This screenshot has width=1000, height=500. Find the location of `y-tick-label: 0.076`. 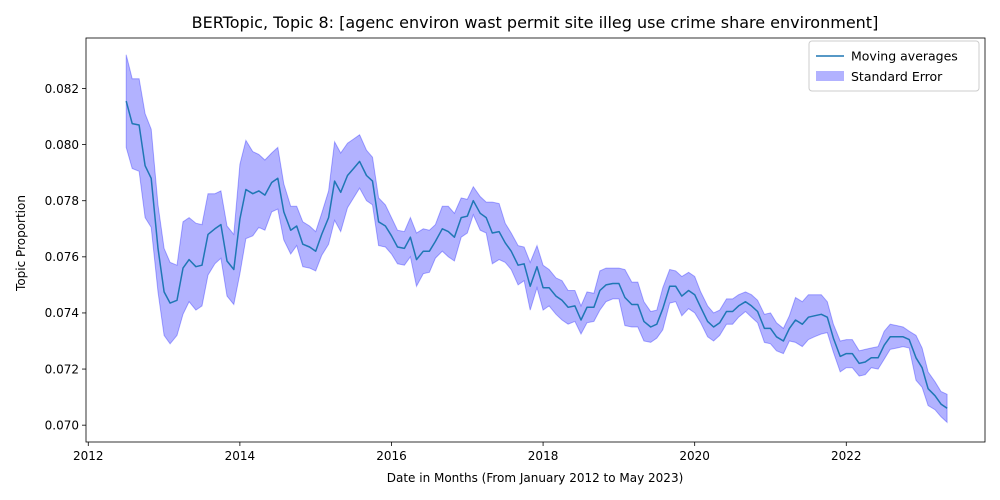

y-tick-label: 0.076 is located at coordinates (62, 257).